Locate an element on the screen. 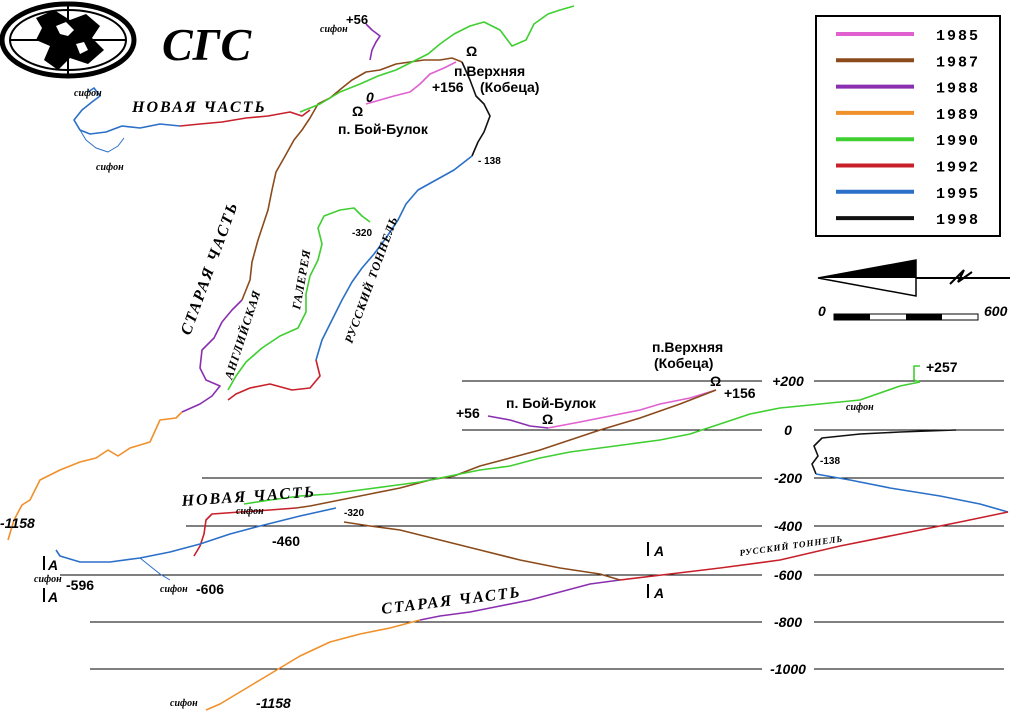 The image size is (1024, 716). section-label-staraya: СТАРАЯ ЧАСТЬ is located at coordinates (451, 601).